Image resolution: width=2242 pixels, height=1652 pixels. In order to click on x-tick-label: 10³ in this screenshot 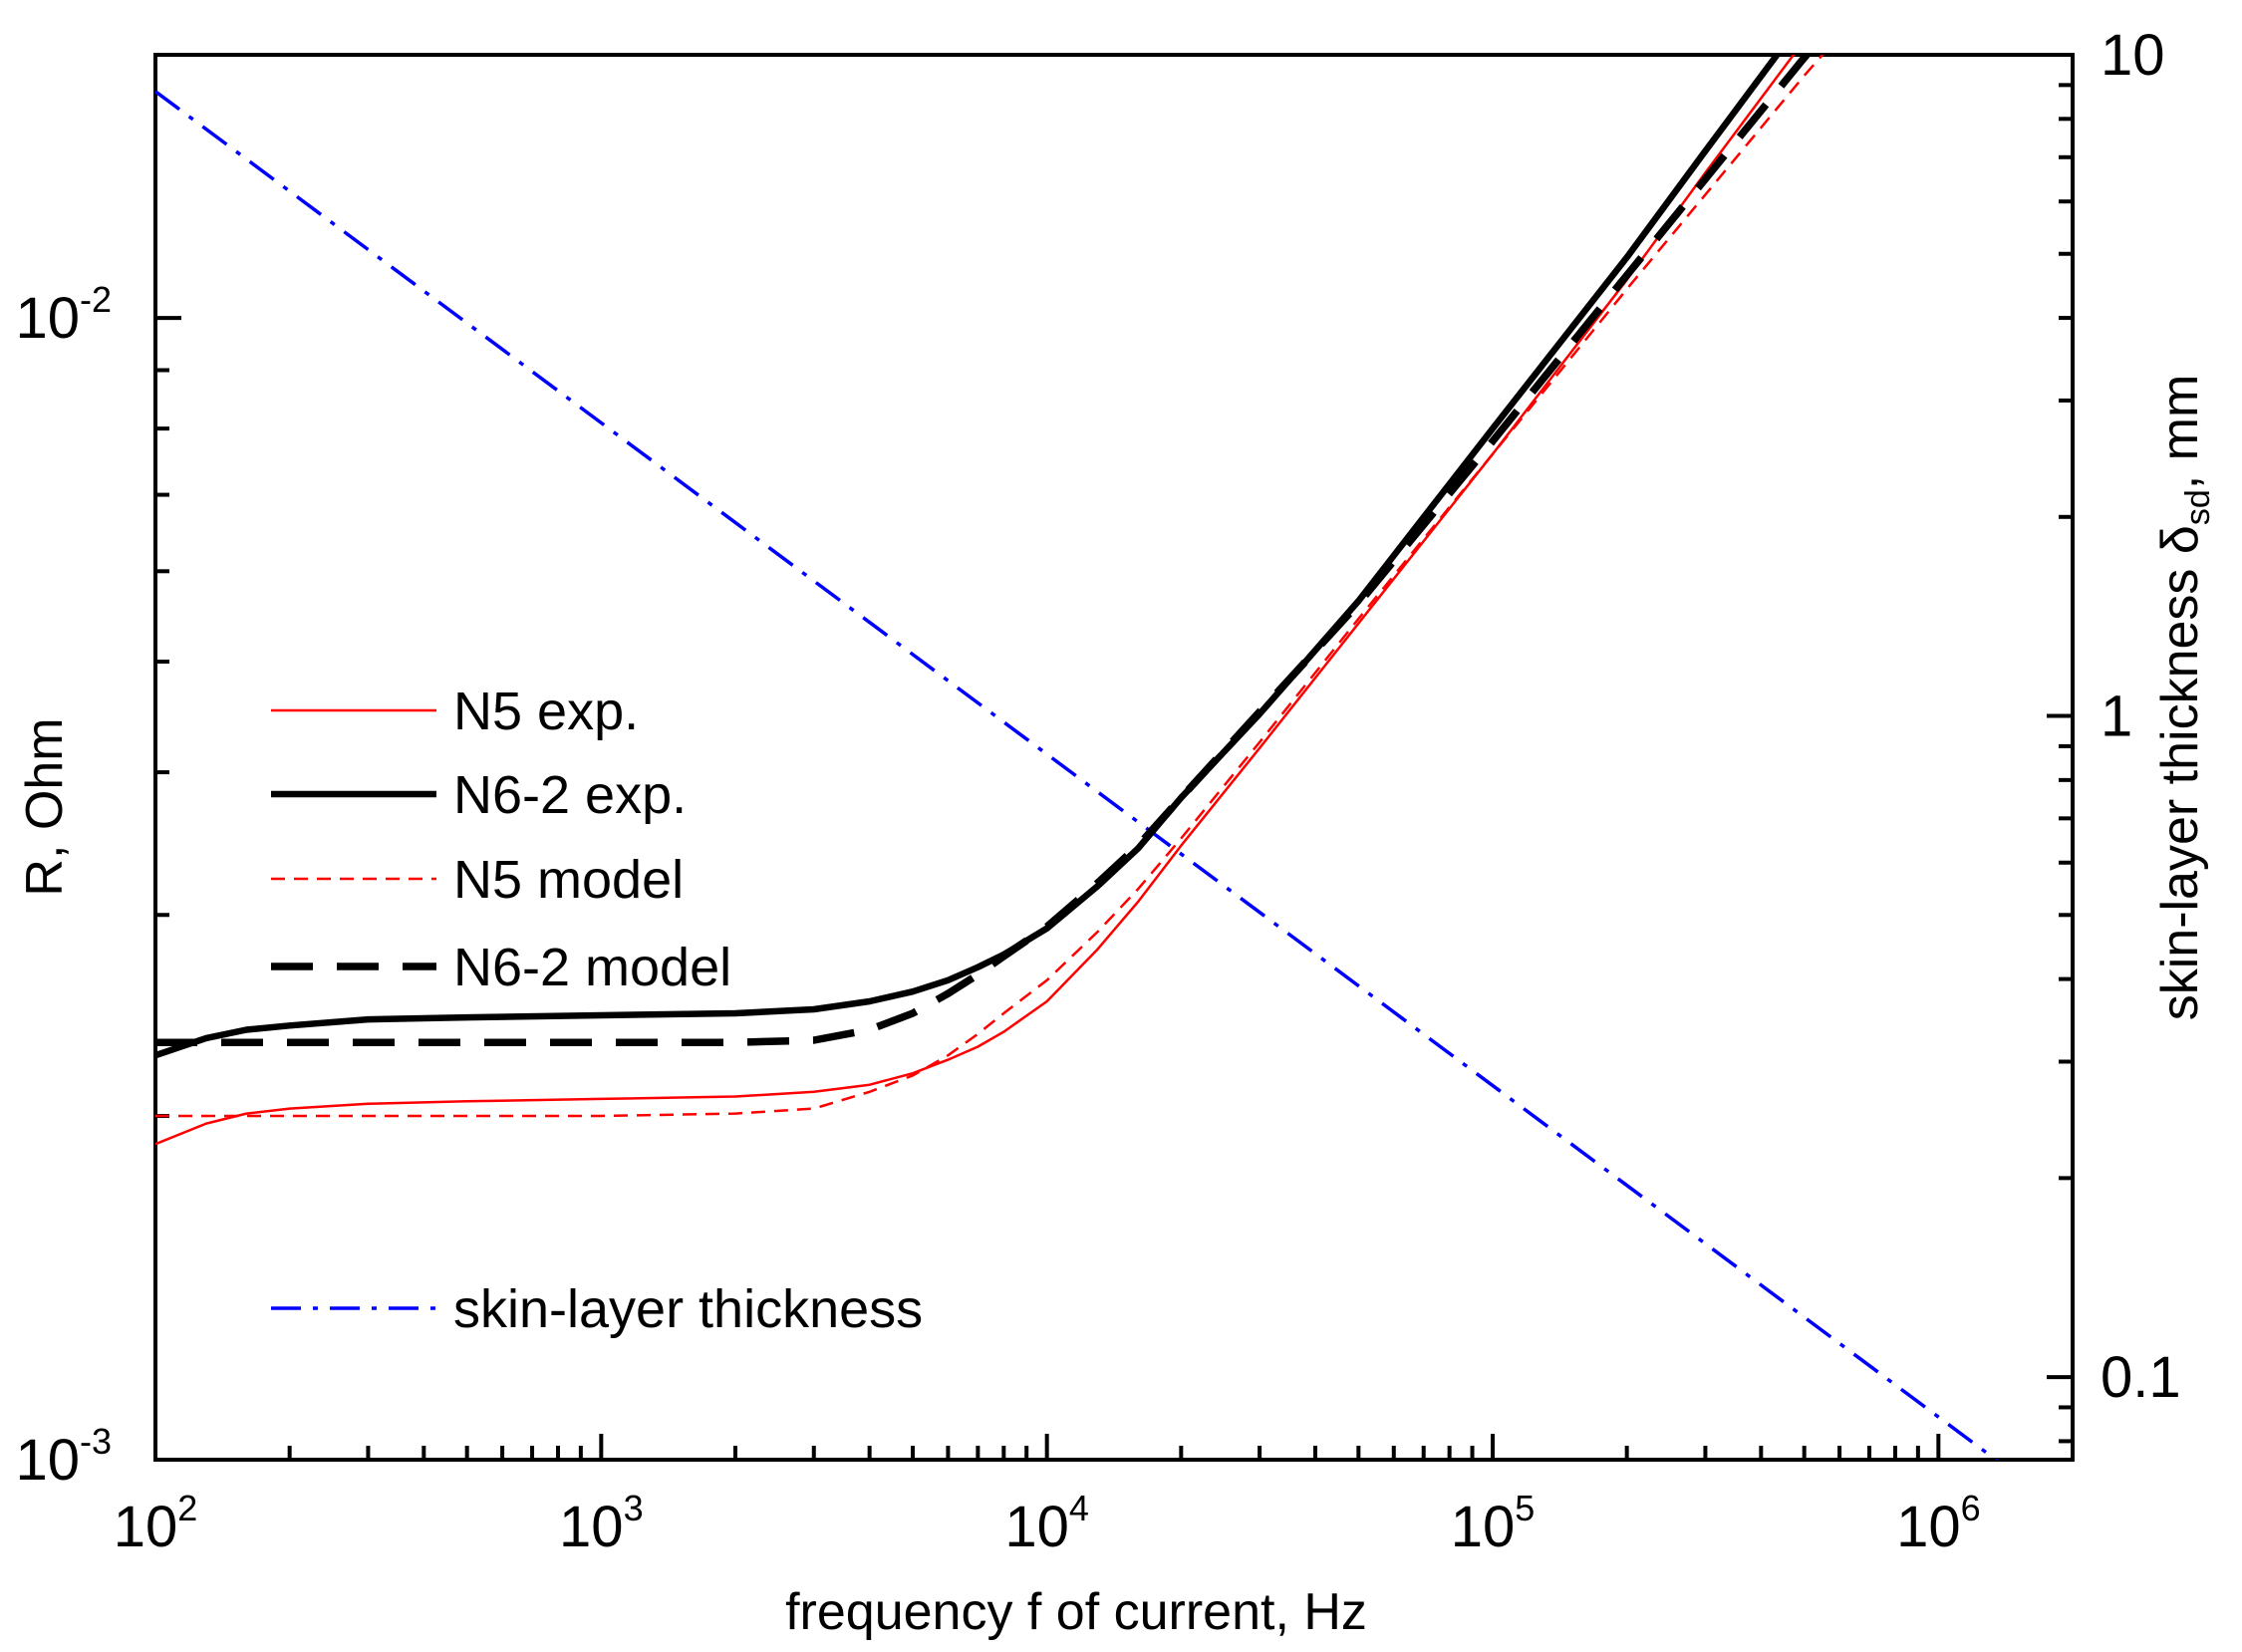, I will do `click(601, 1523)`.